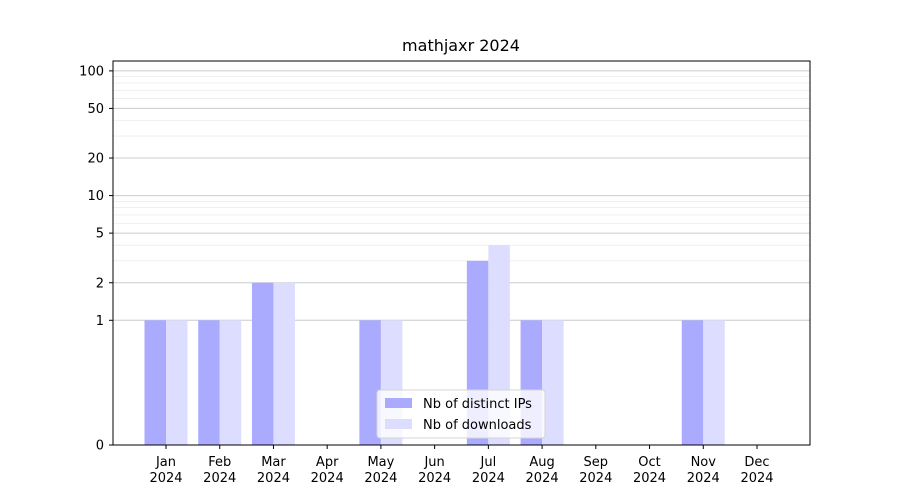 Image resolution: width=900 pixels, height=504 pixels. Describe the element at coordinates (209, 382) in the screenshot. I see `bar-distinct-ips-feb` at that location.